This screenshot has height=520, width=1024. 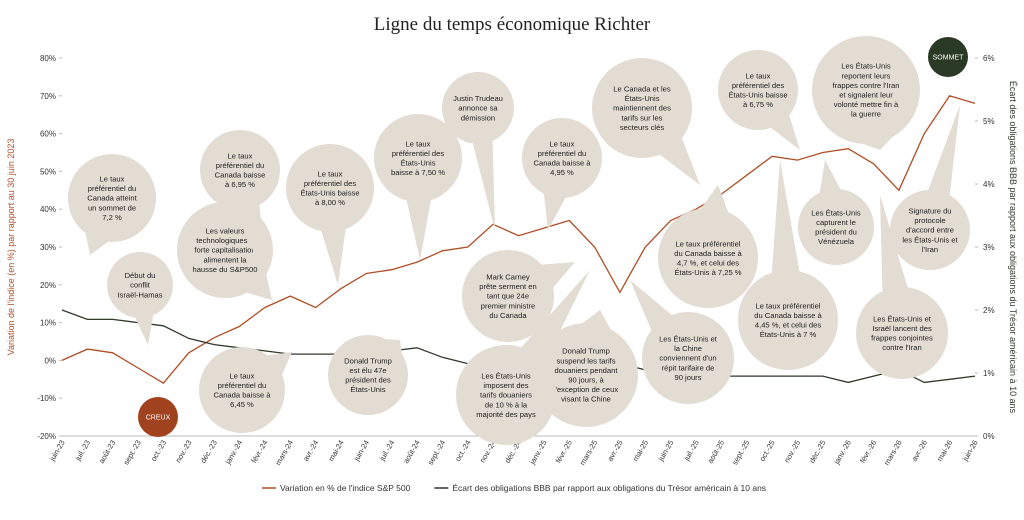 What do you see at coordinates (107, 452) in the screenshot?
I see `x-tick-label: août-23` at bounding box center [107, 452].